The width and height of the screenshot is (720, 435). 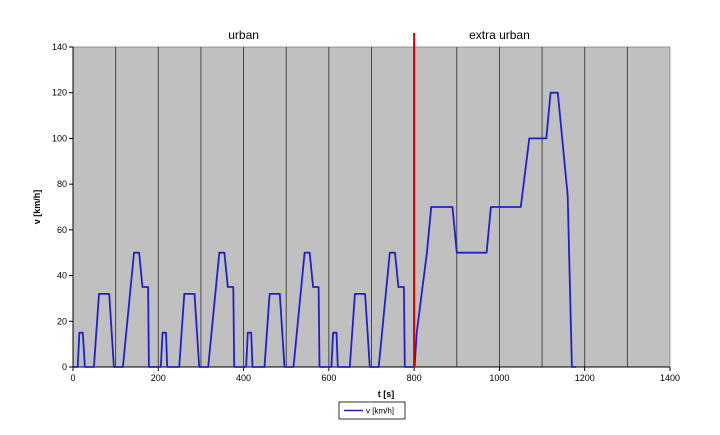 I want to click on legend: v [km/h], so click(x=372, y=410).